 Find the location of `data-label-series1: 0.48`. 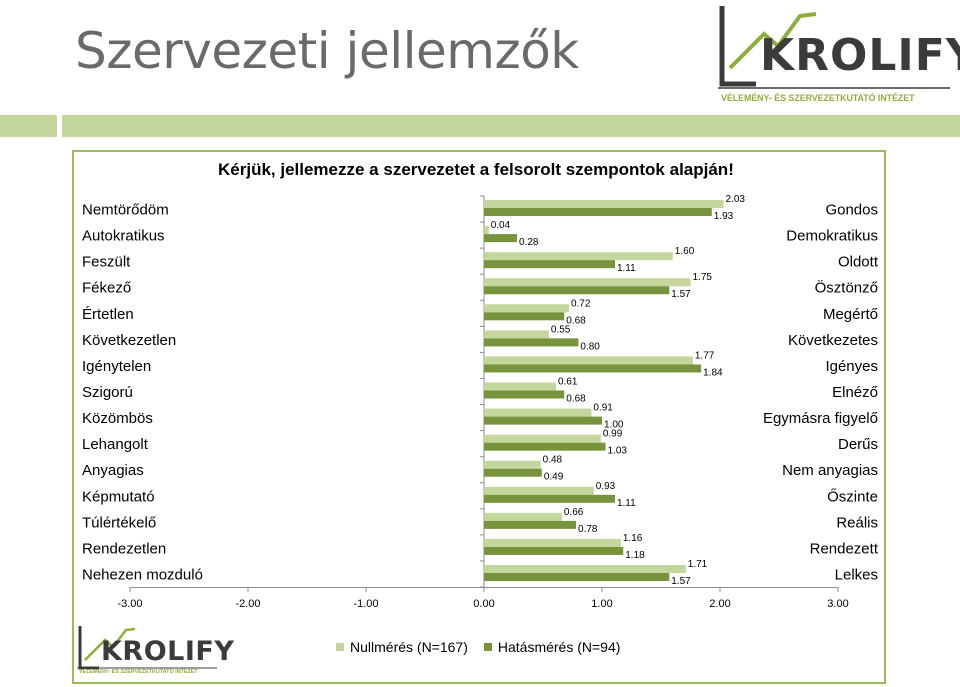

data-label-series1: 0.48 is located at coordinates (553, 460).